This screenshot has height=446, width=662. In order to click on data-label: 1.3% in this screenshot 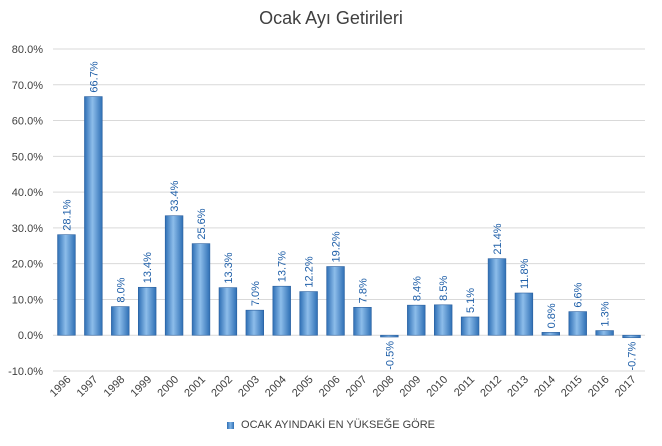, I will do `click(606, 313)`.